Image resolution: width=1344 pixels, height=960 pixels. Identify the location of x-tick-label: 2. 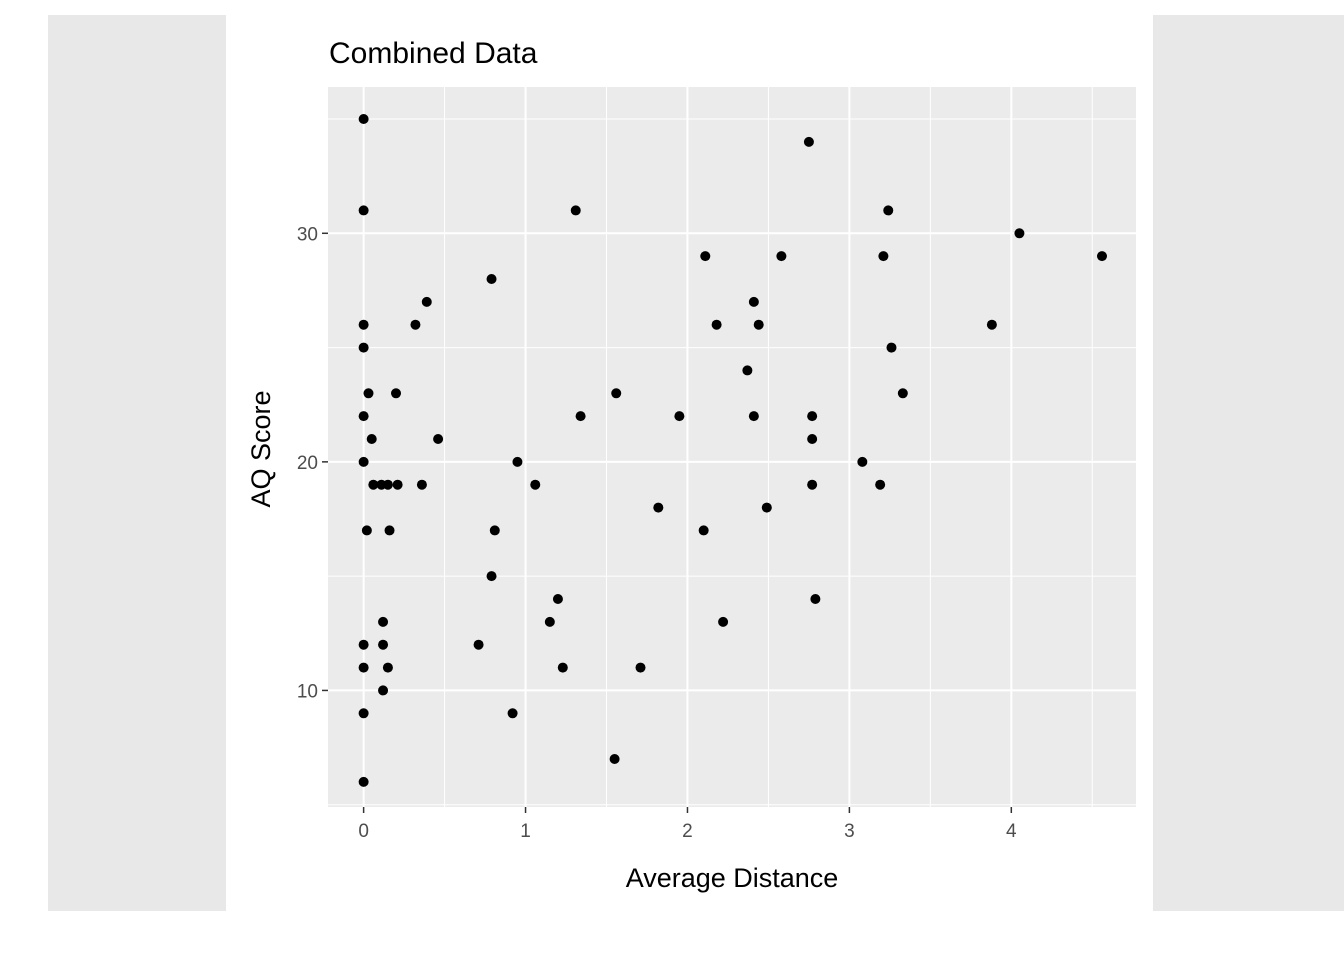
(687, 831).